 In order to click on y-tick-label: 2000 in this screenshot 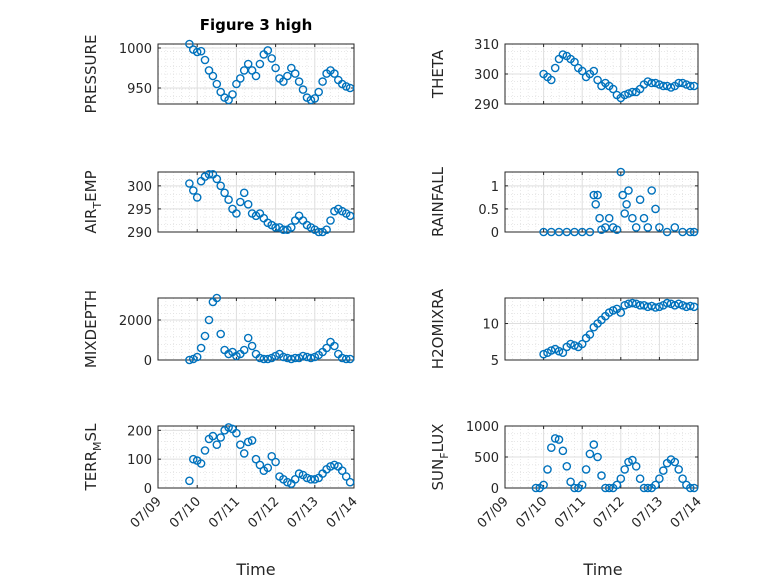, I will do `click(135, 321)`.